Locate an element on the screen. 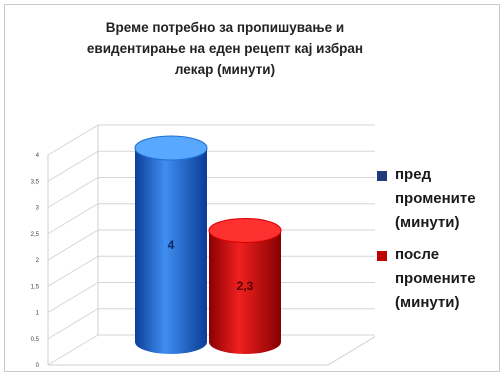  y-tick-label: 2 is located at coordinates (38, 261).